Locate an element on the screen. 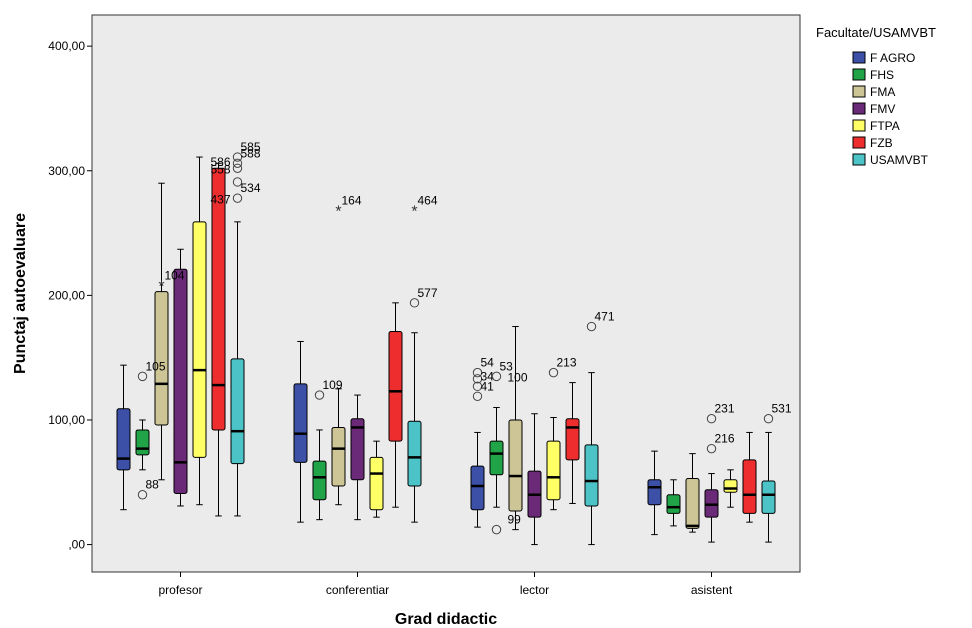 Image resolution: width=972 pixels, height=628 pixels. outlier-label: 471 is located at coordinates (605, 317).